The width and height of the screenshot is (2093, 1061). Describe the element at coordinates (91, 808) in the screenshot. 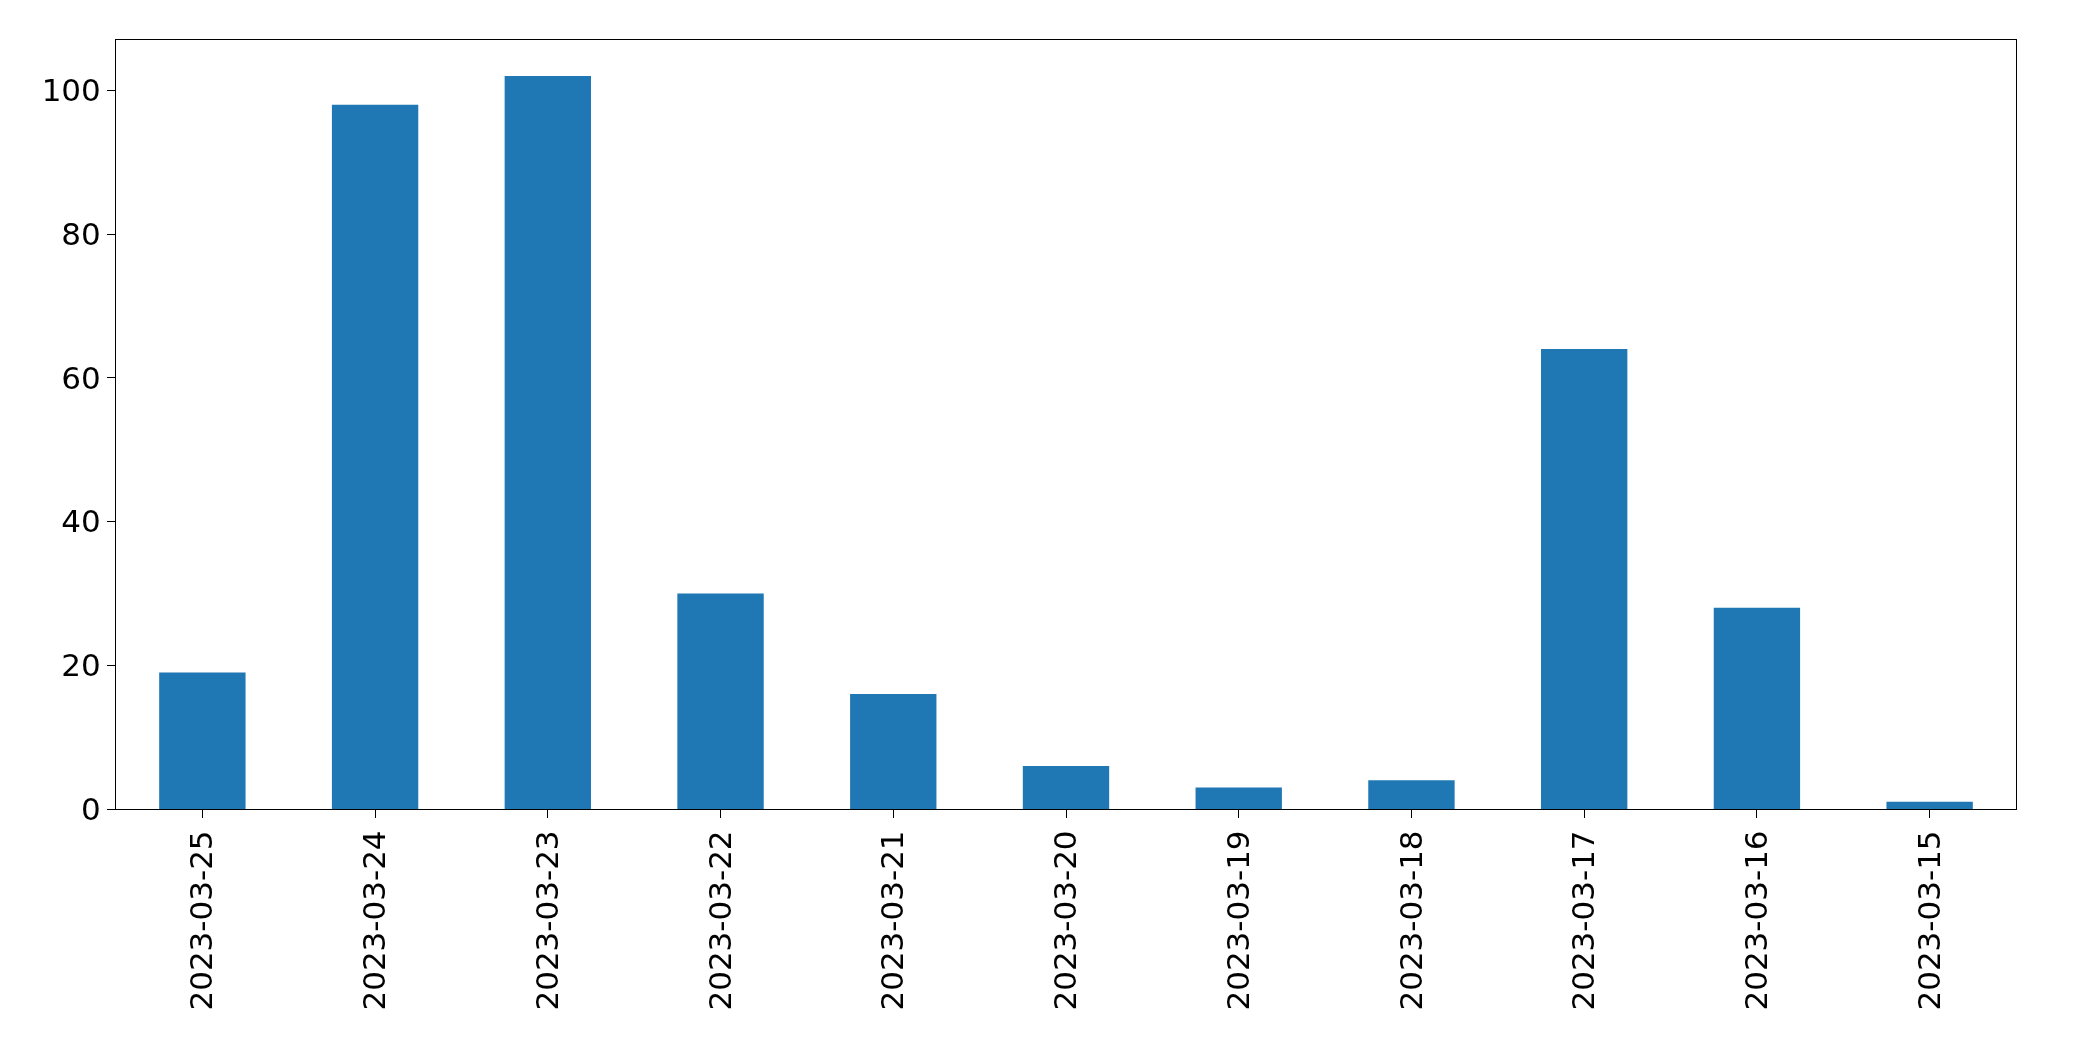

I see `y-tick-label: 0` at that location.